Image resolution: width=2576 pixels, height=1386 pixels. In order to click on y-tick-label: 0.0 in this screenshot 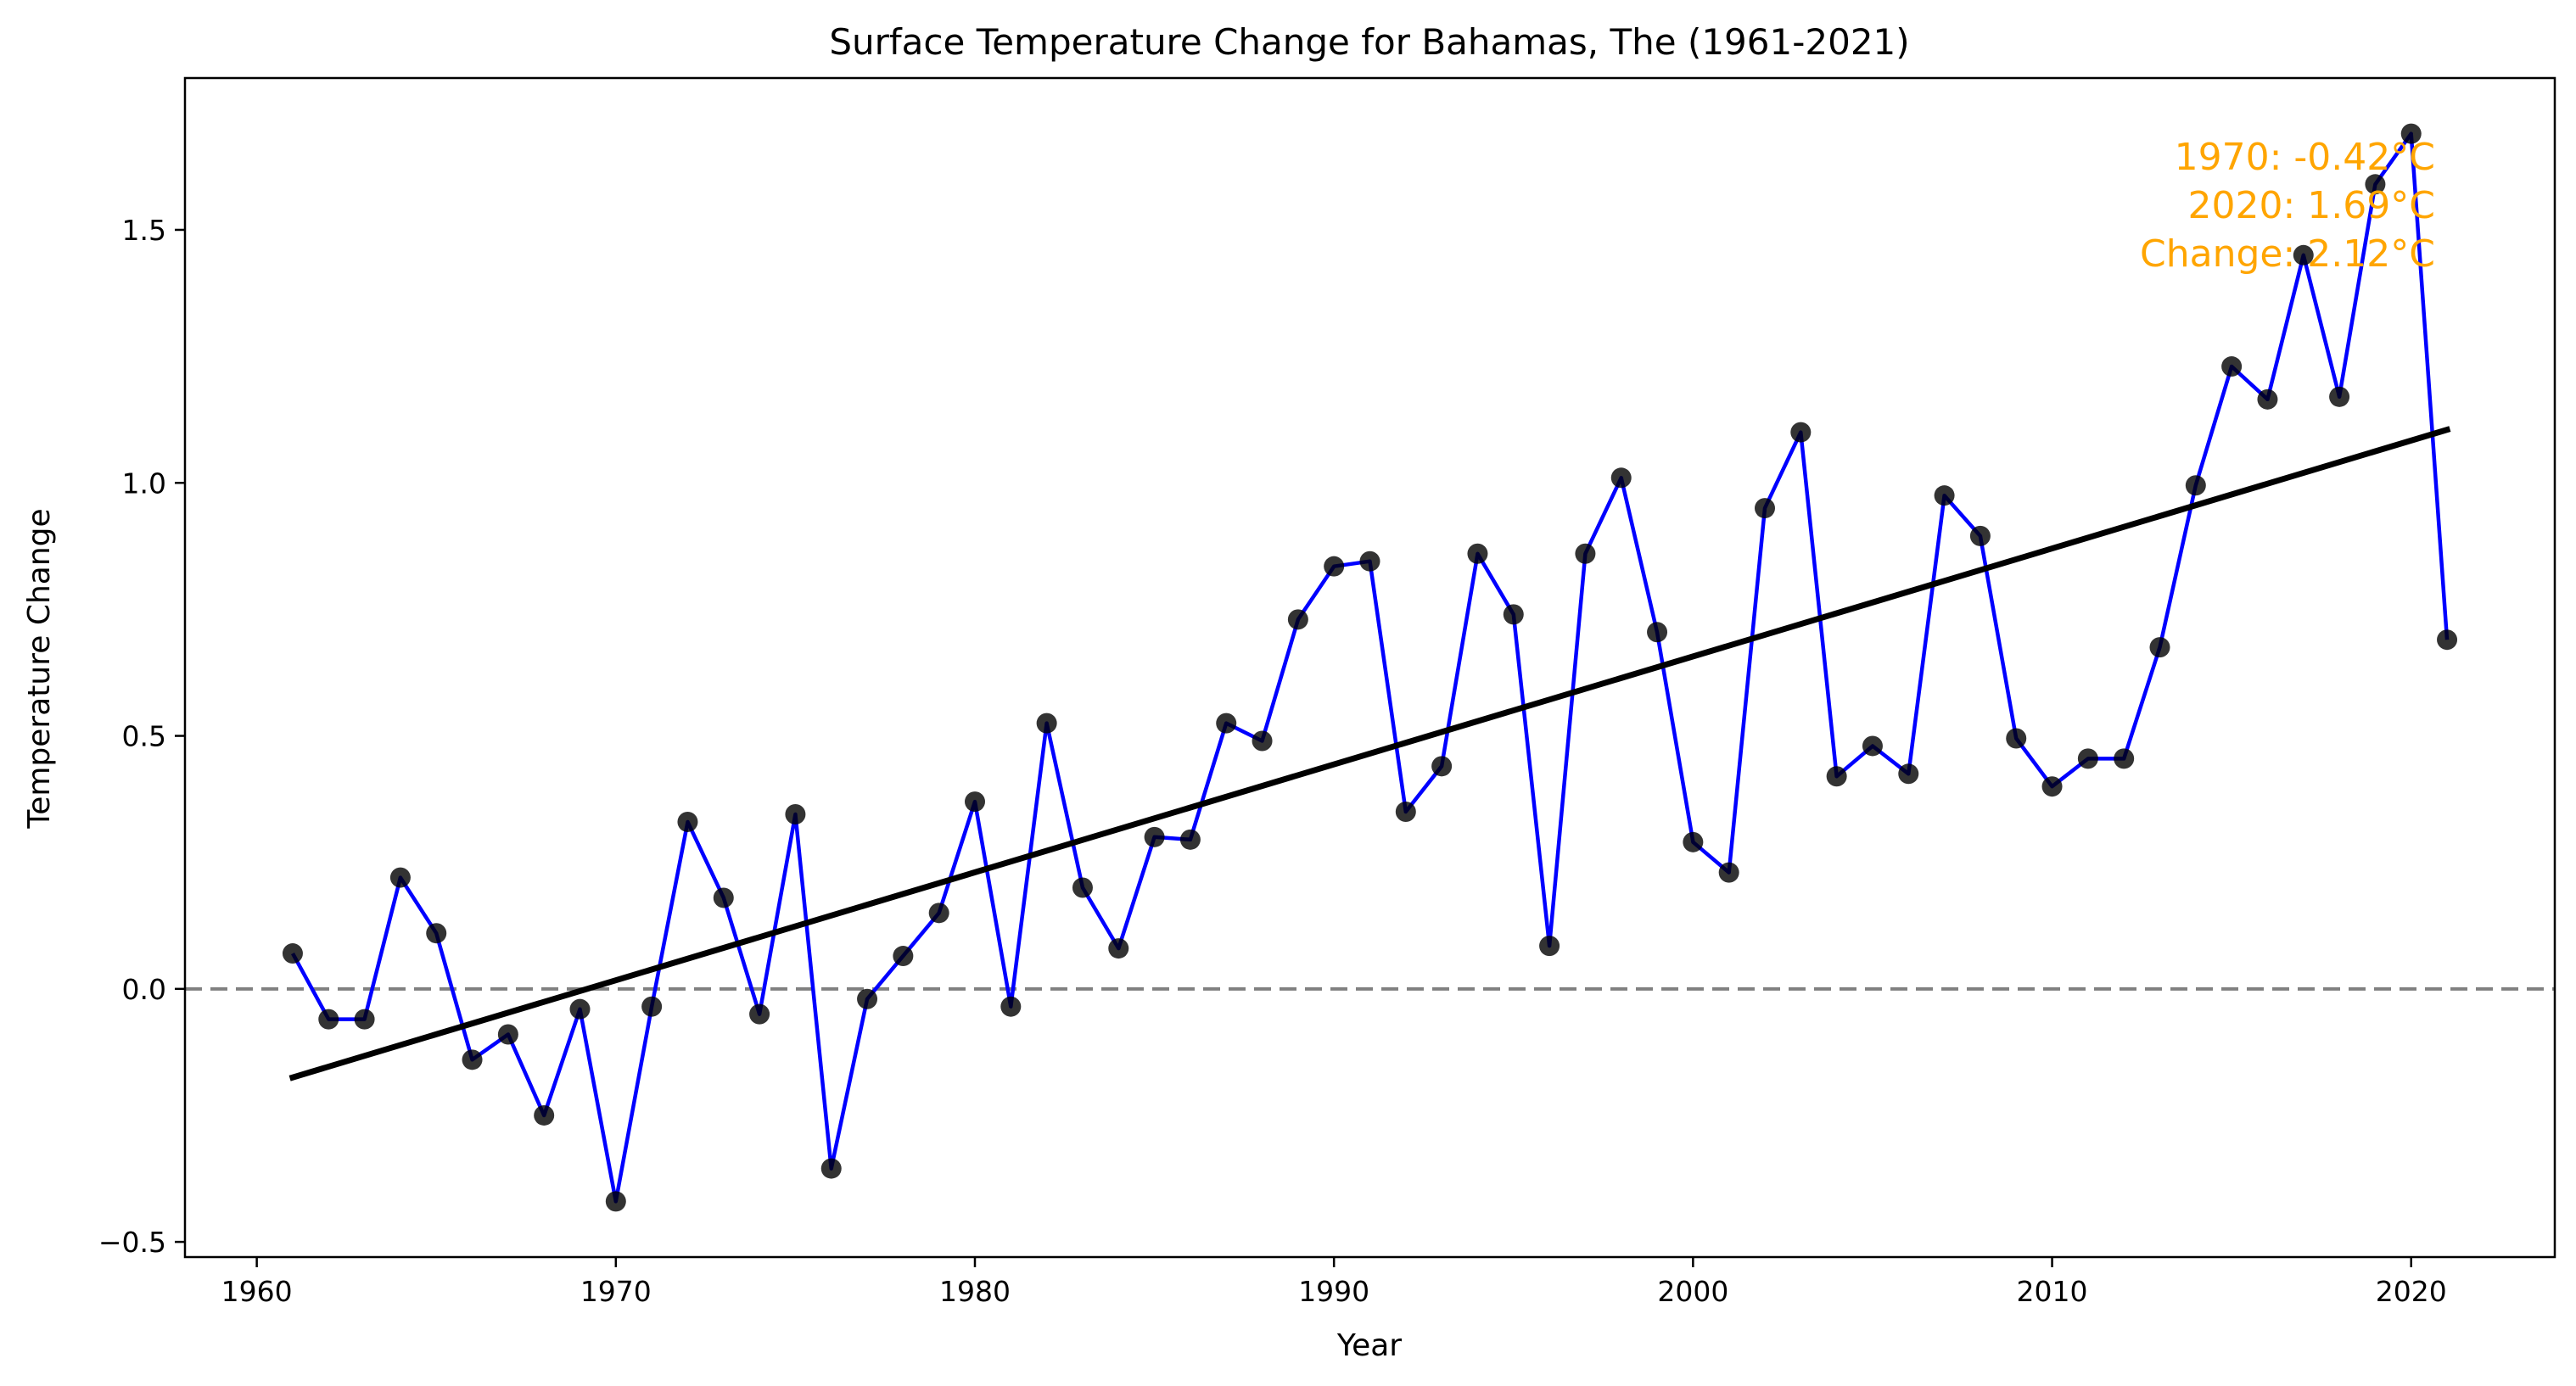, I will do `click(144, 990)`.